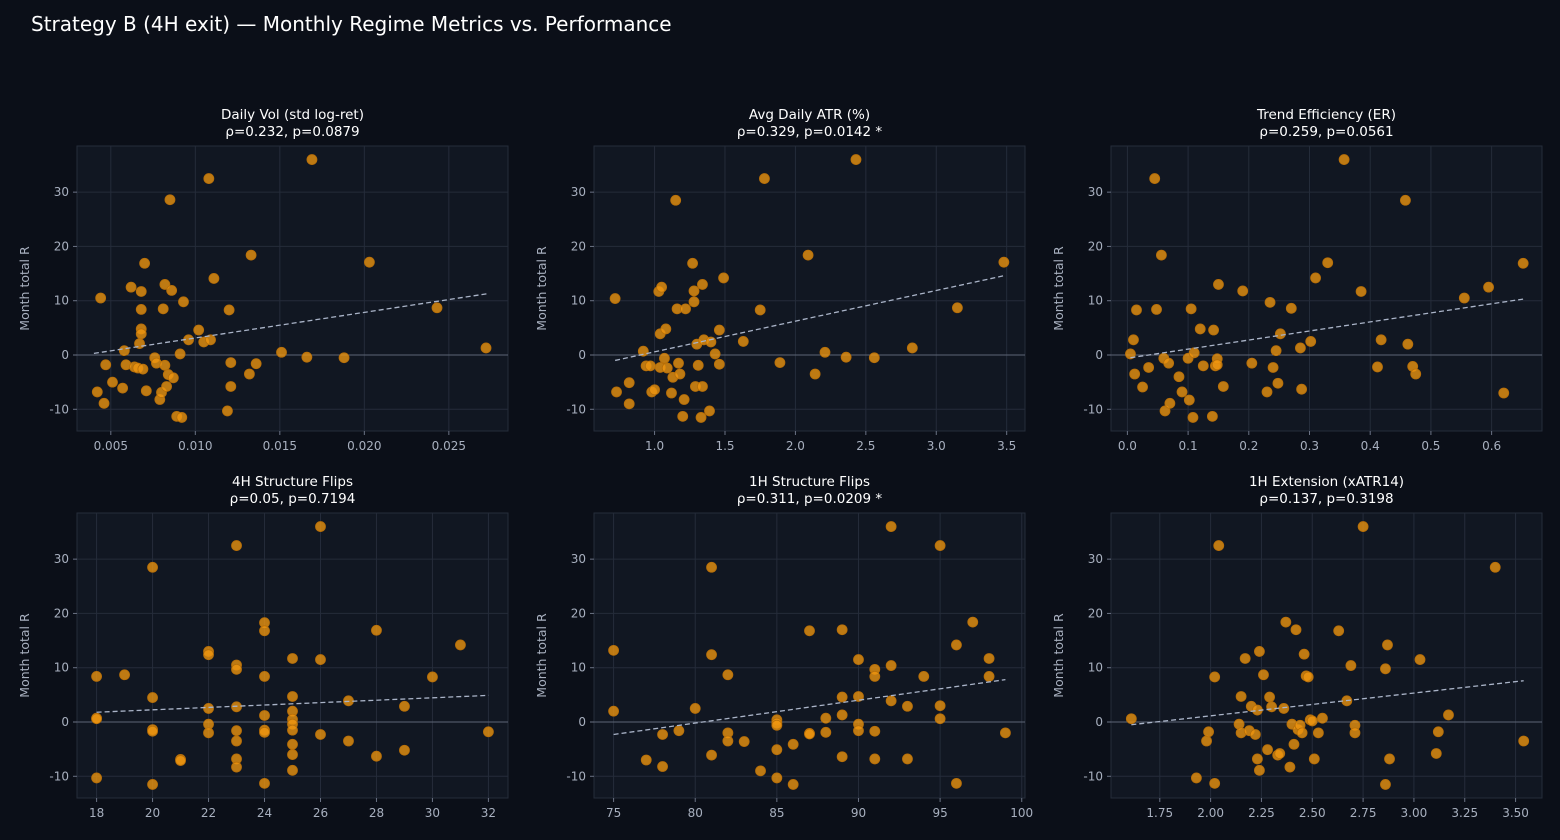 The height and width of the screenshot is (840, 1560). I want to click on y-tick-label: 20, so click(61, 246).